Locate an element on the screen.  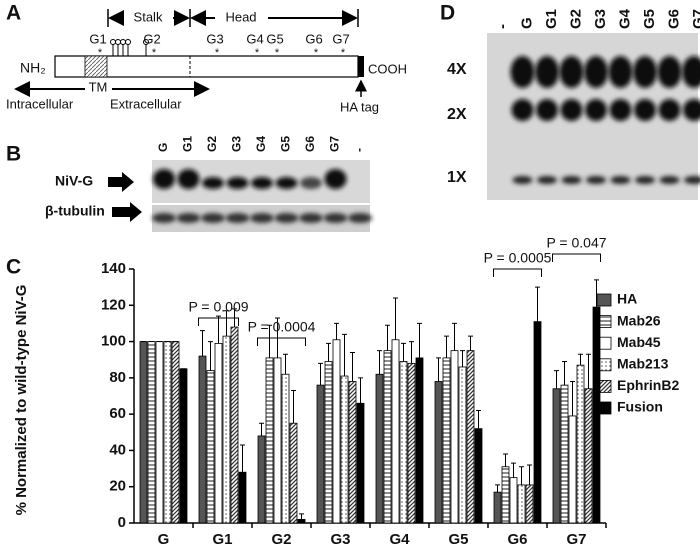
x-tick-label: G2 is located at coordinates (281, 539).